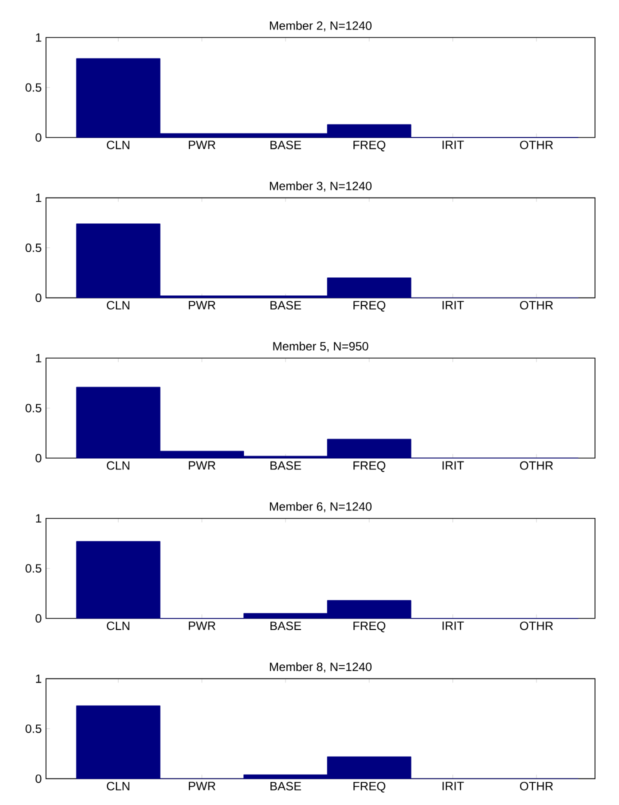  I want to click on chart-title: Member 3, N=1240, so click(321, 186).